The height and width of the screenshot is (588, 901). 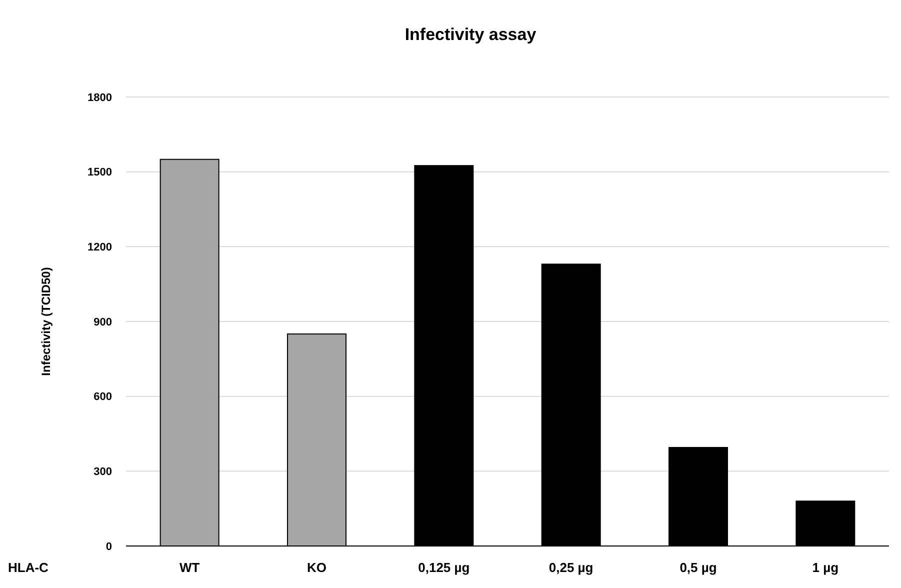 I want to click on y-tick-label: 1500, so click(x=100, y=172).